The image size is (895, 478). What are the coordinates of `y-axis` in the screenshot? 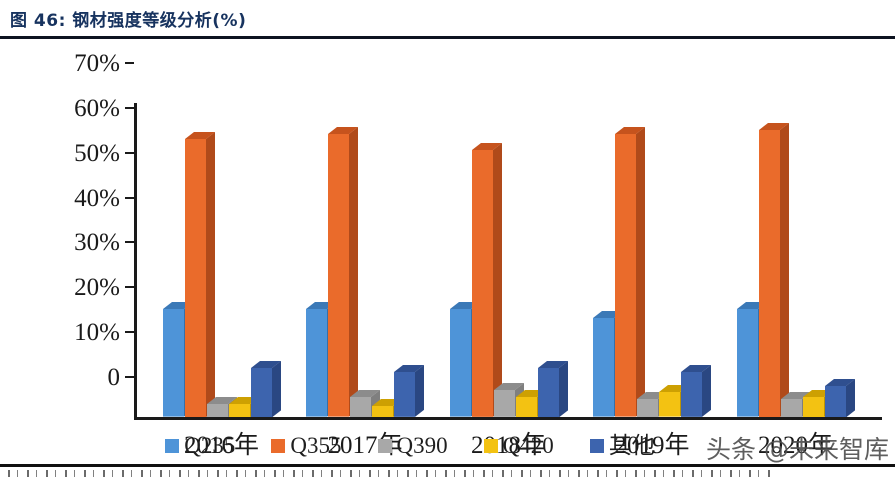 It's located at (135, 261).